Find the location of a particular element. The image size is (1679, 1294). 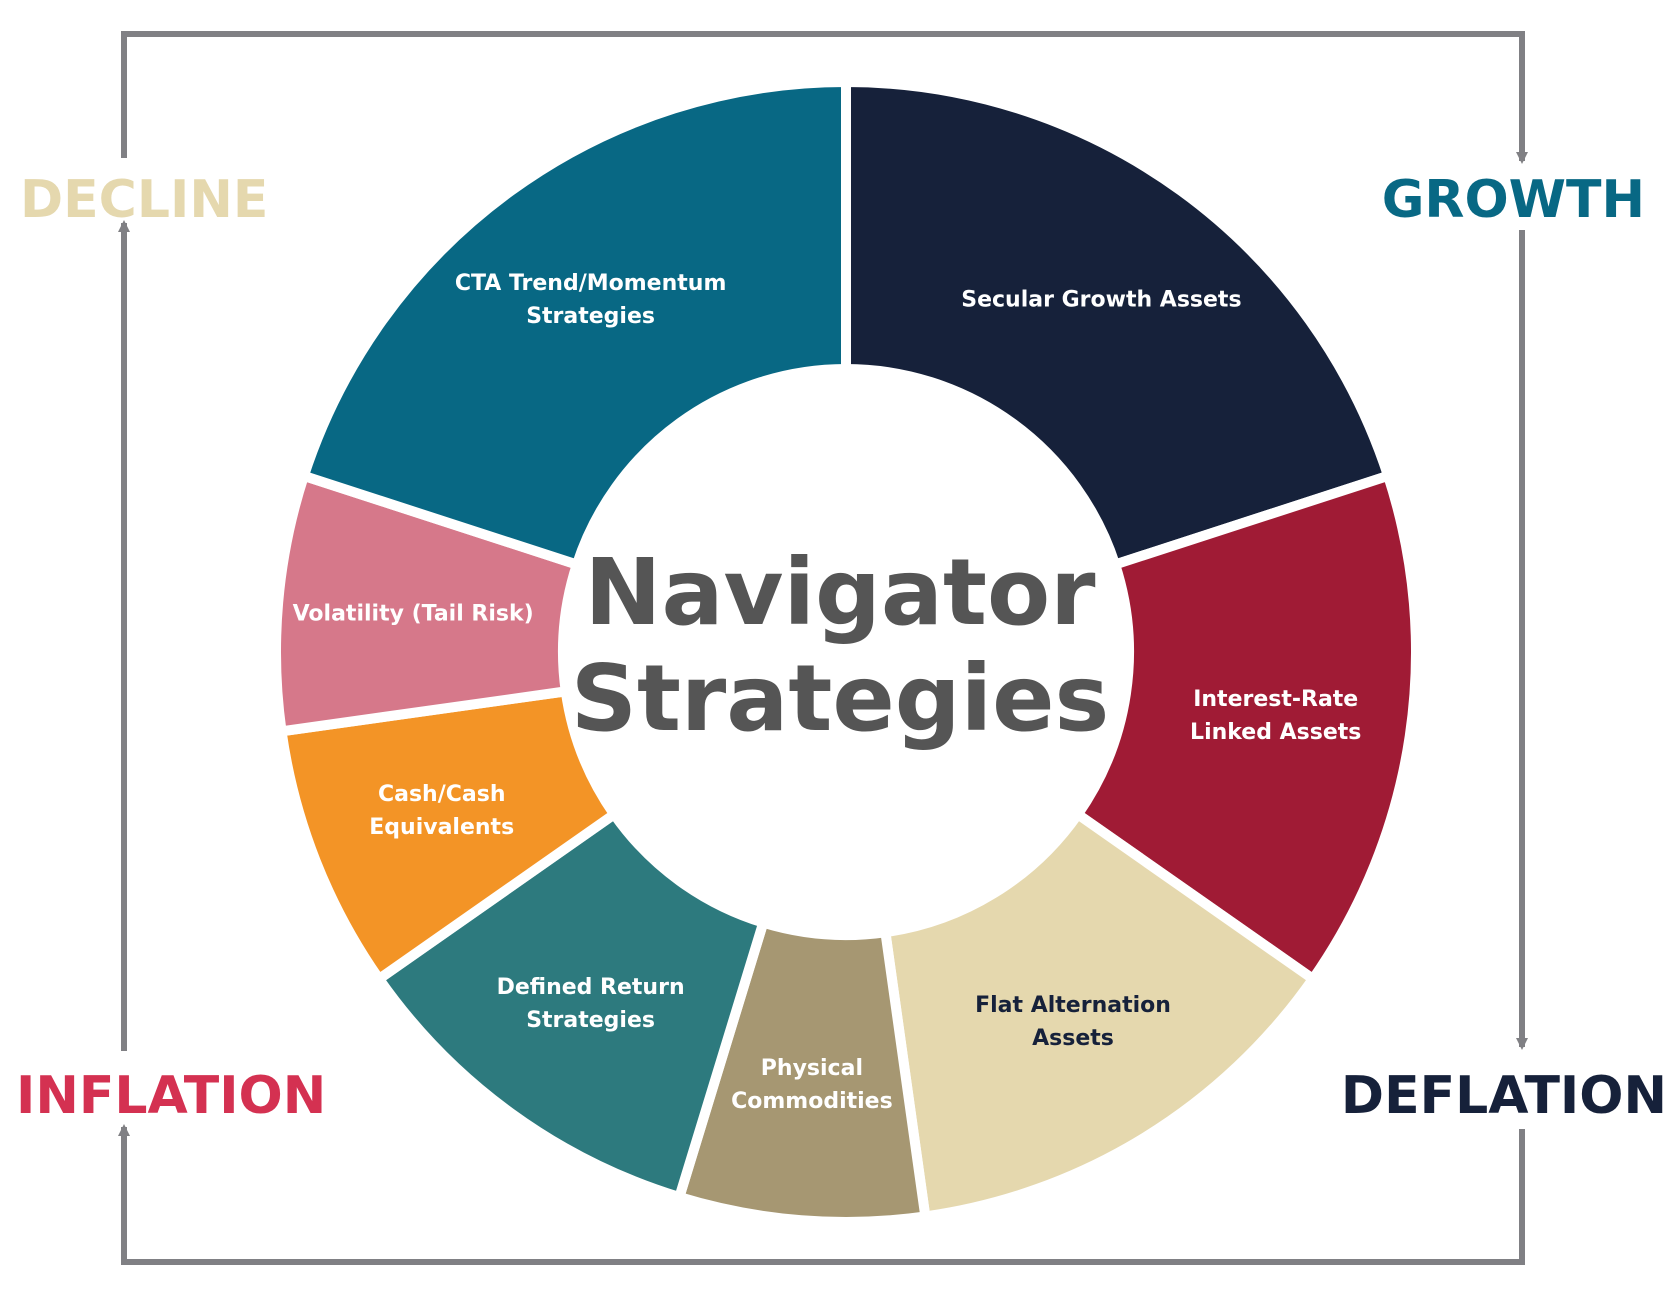

center-title-line-2: Strategies is located at coordinates (840, 698).